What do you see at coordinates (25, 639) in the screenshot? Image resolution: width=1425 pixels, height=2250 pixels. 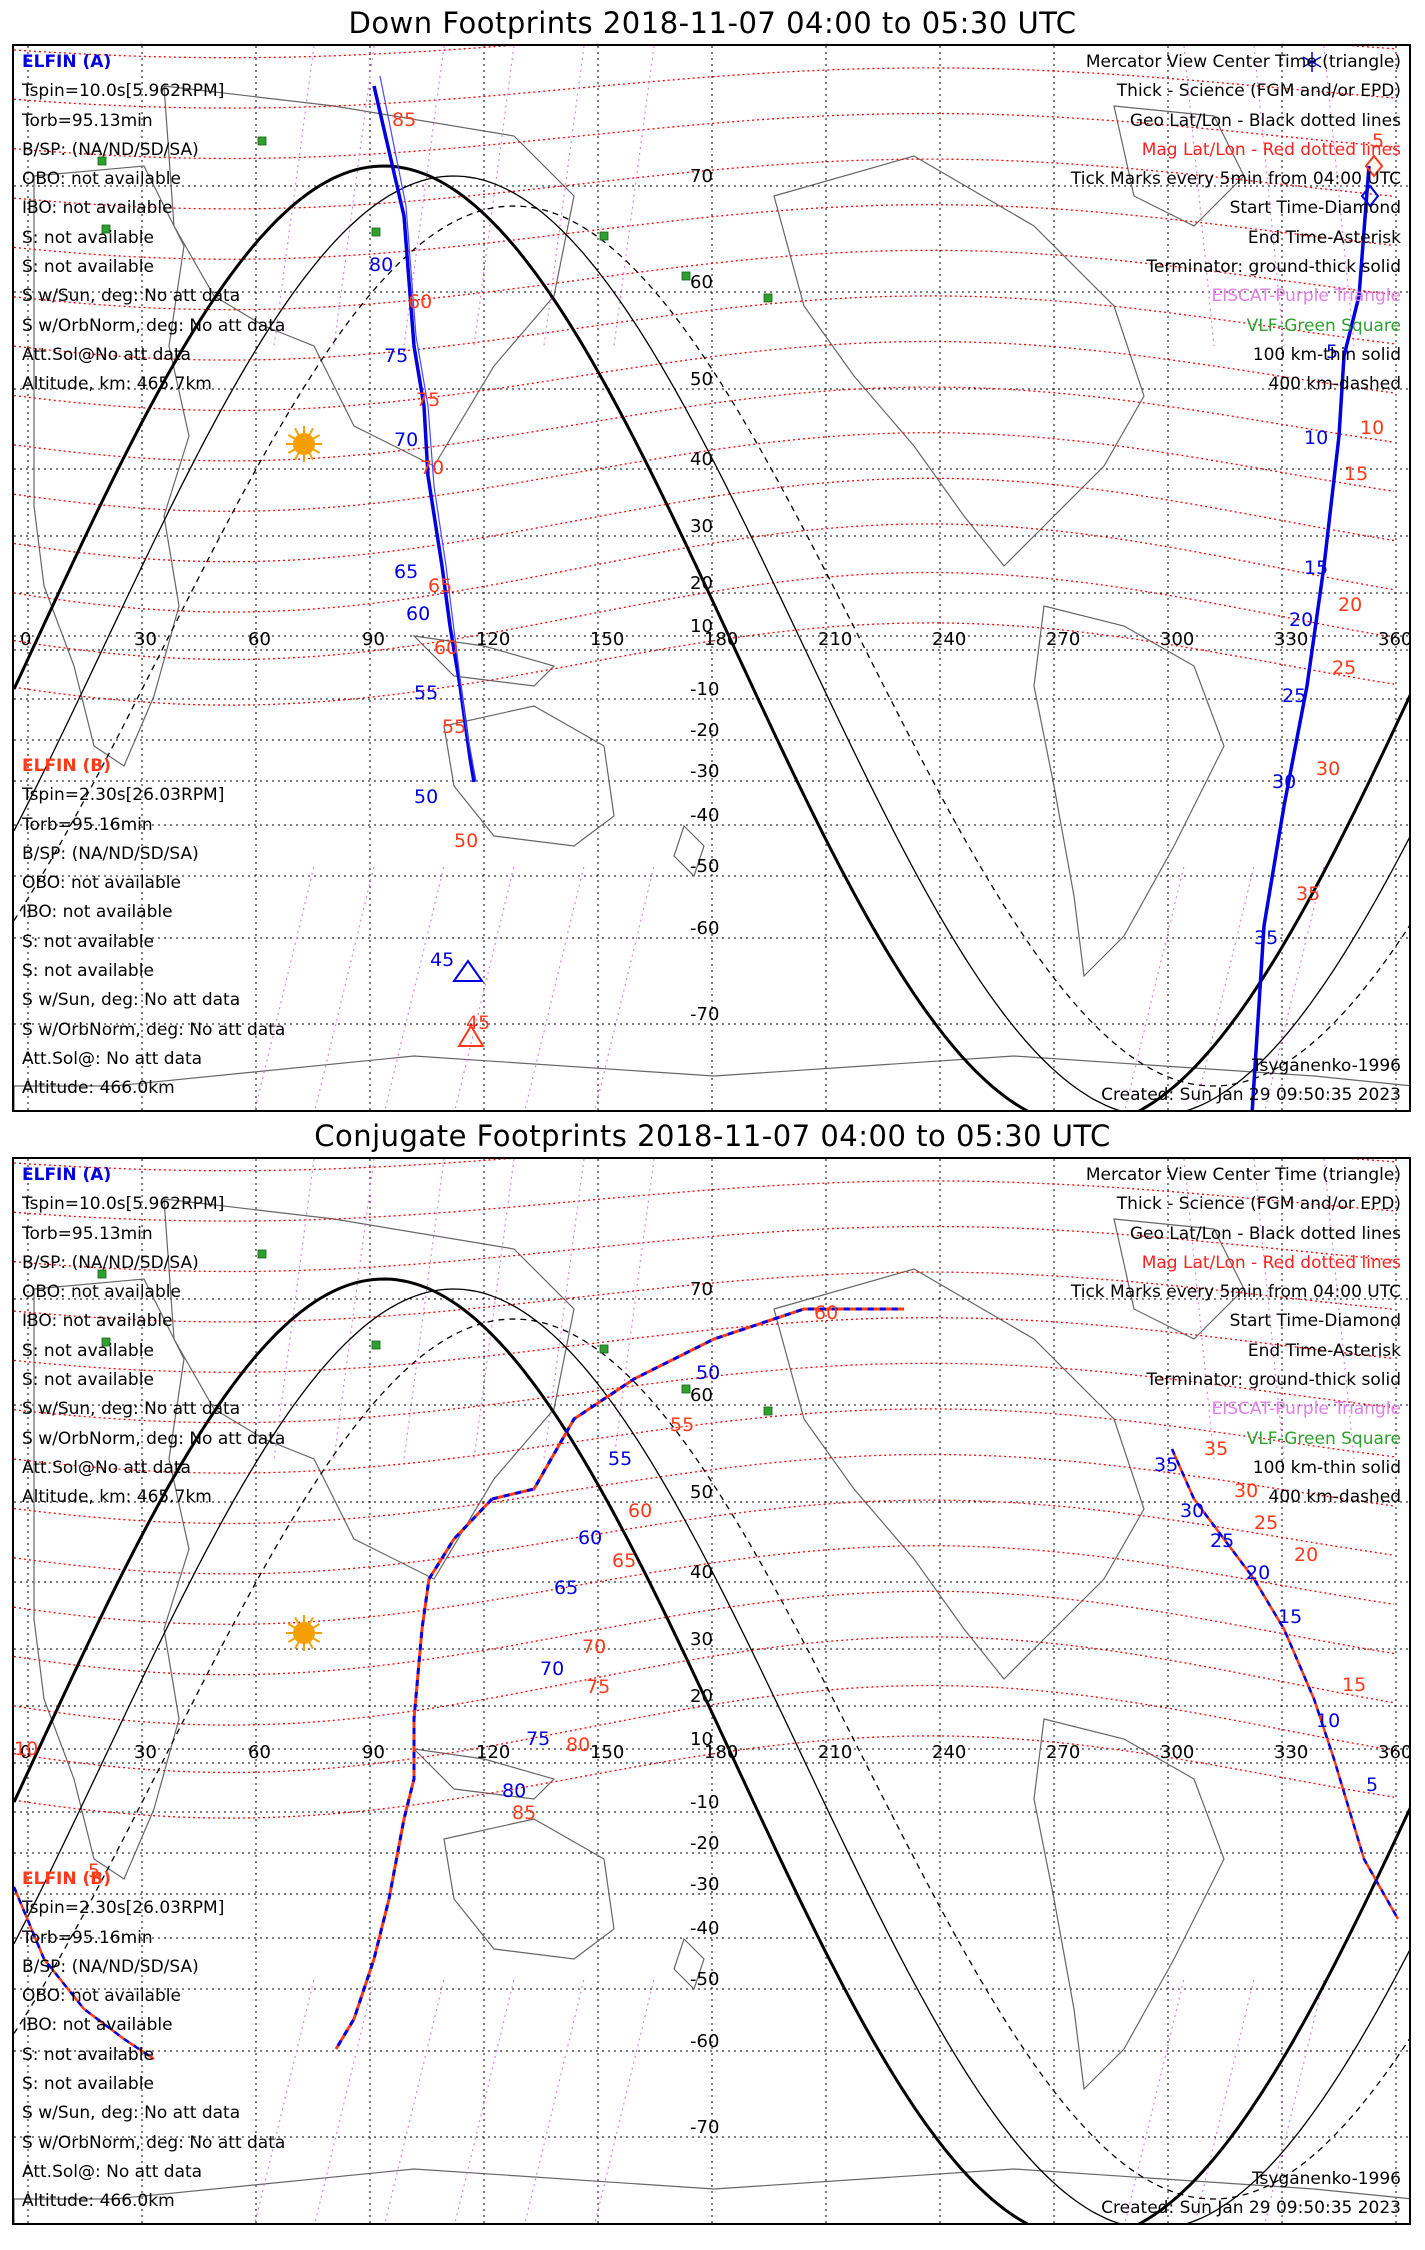 I see `lon-tick-label: 0` at bounding box center [25, 639].